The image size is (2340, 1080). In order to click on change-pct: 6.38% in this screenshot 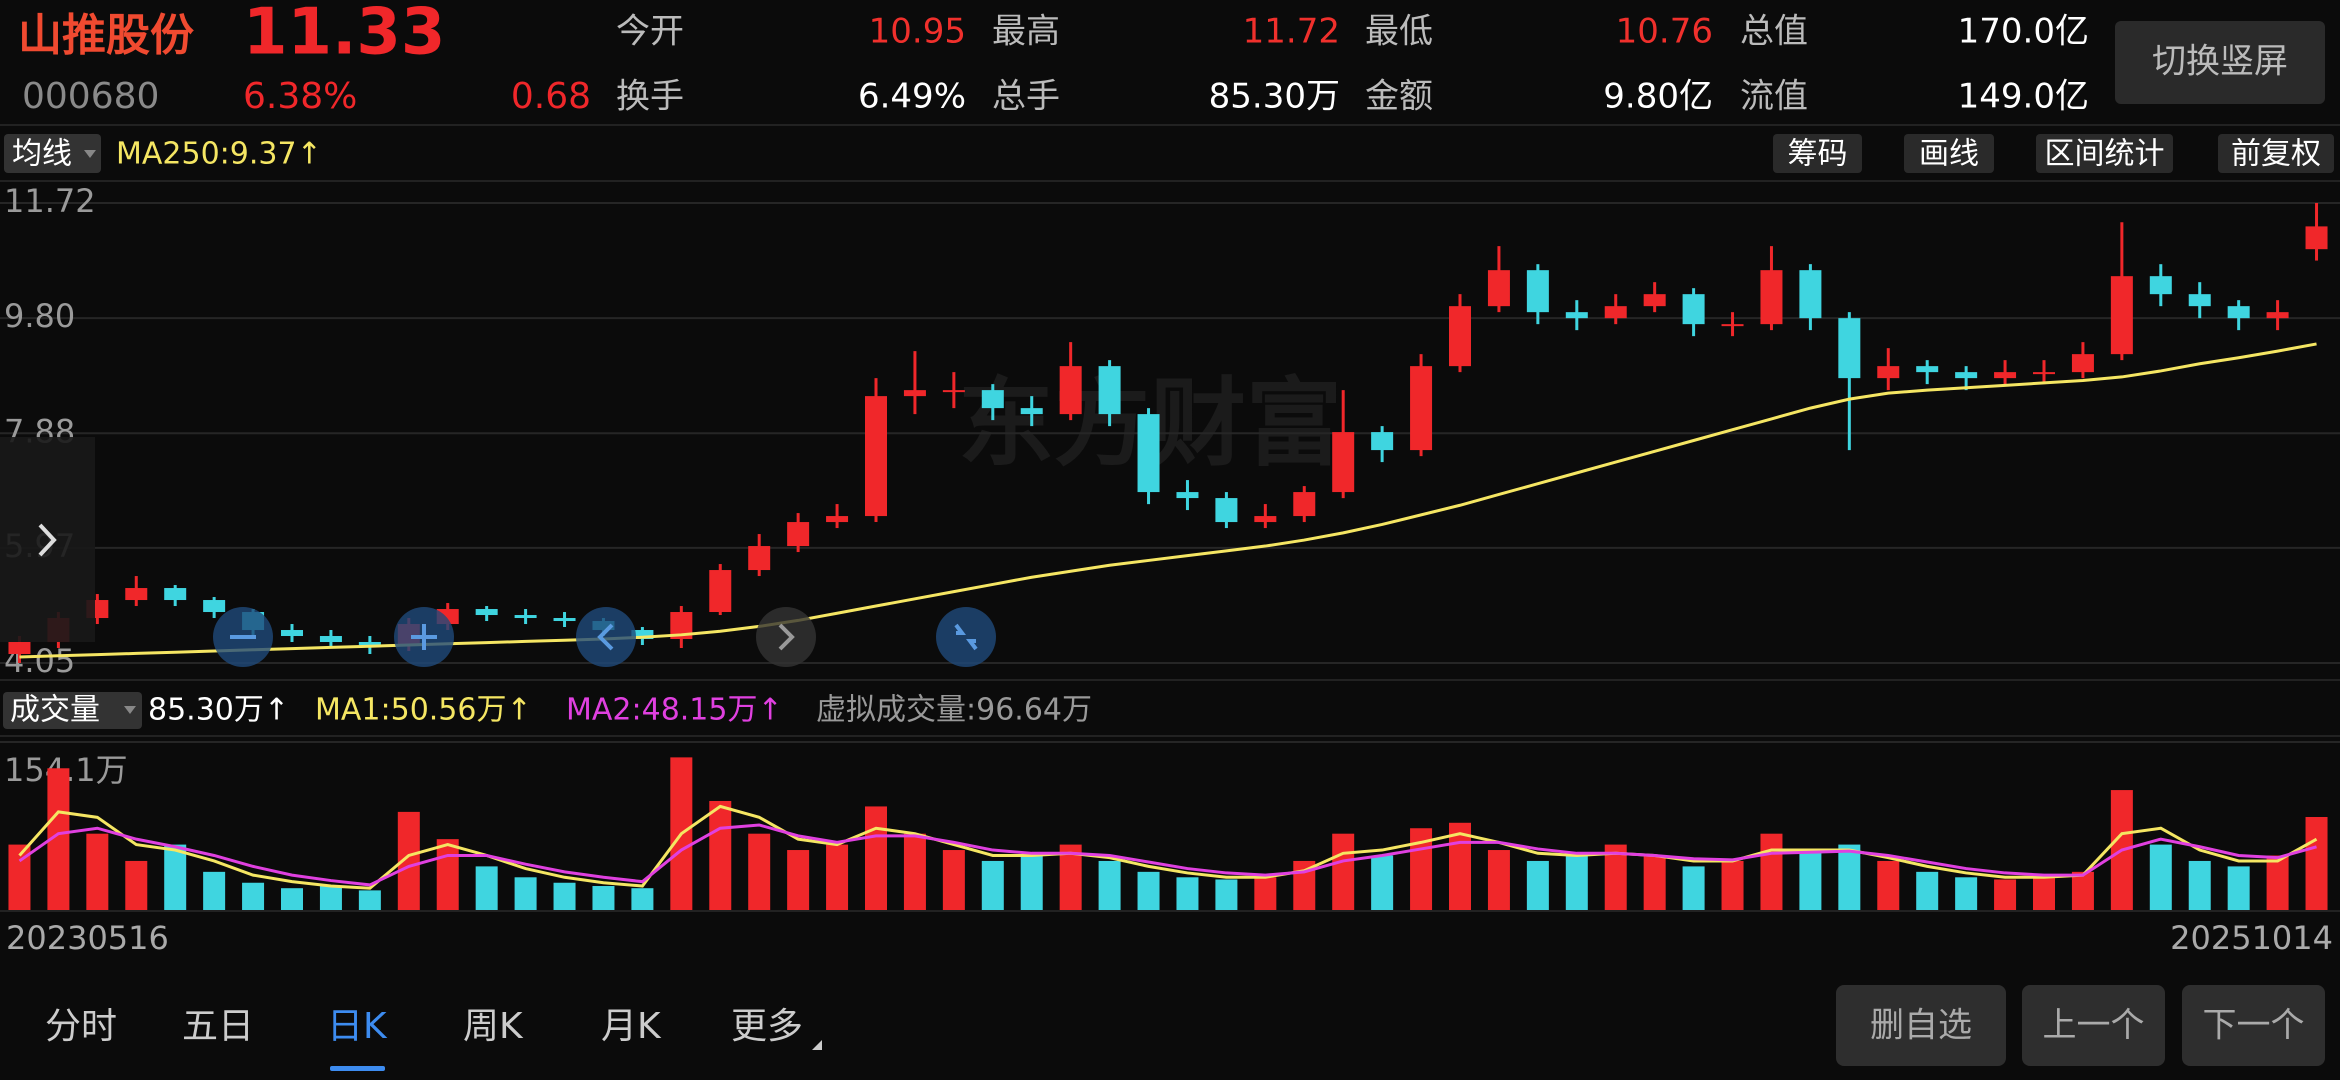, I will do `click(300, 96)`.